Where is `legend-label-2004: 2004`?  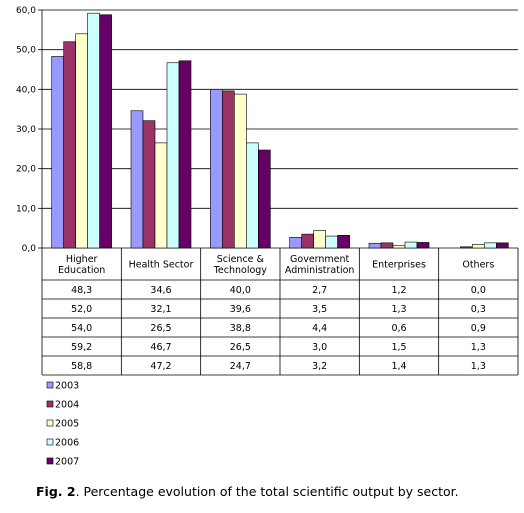
legend-label-2004: 2004 is located at coordinates (67, 405).